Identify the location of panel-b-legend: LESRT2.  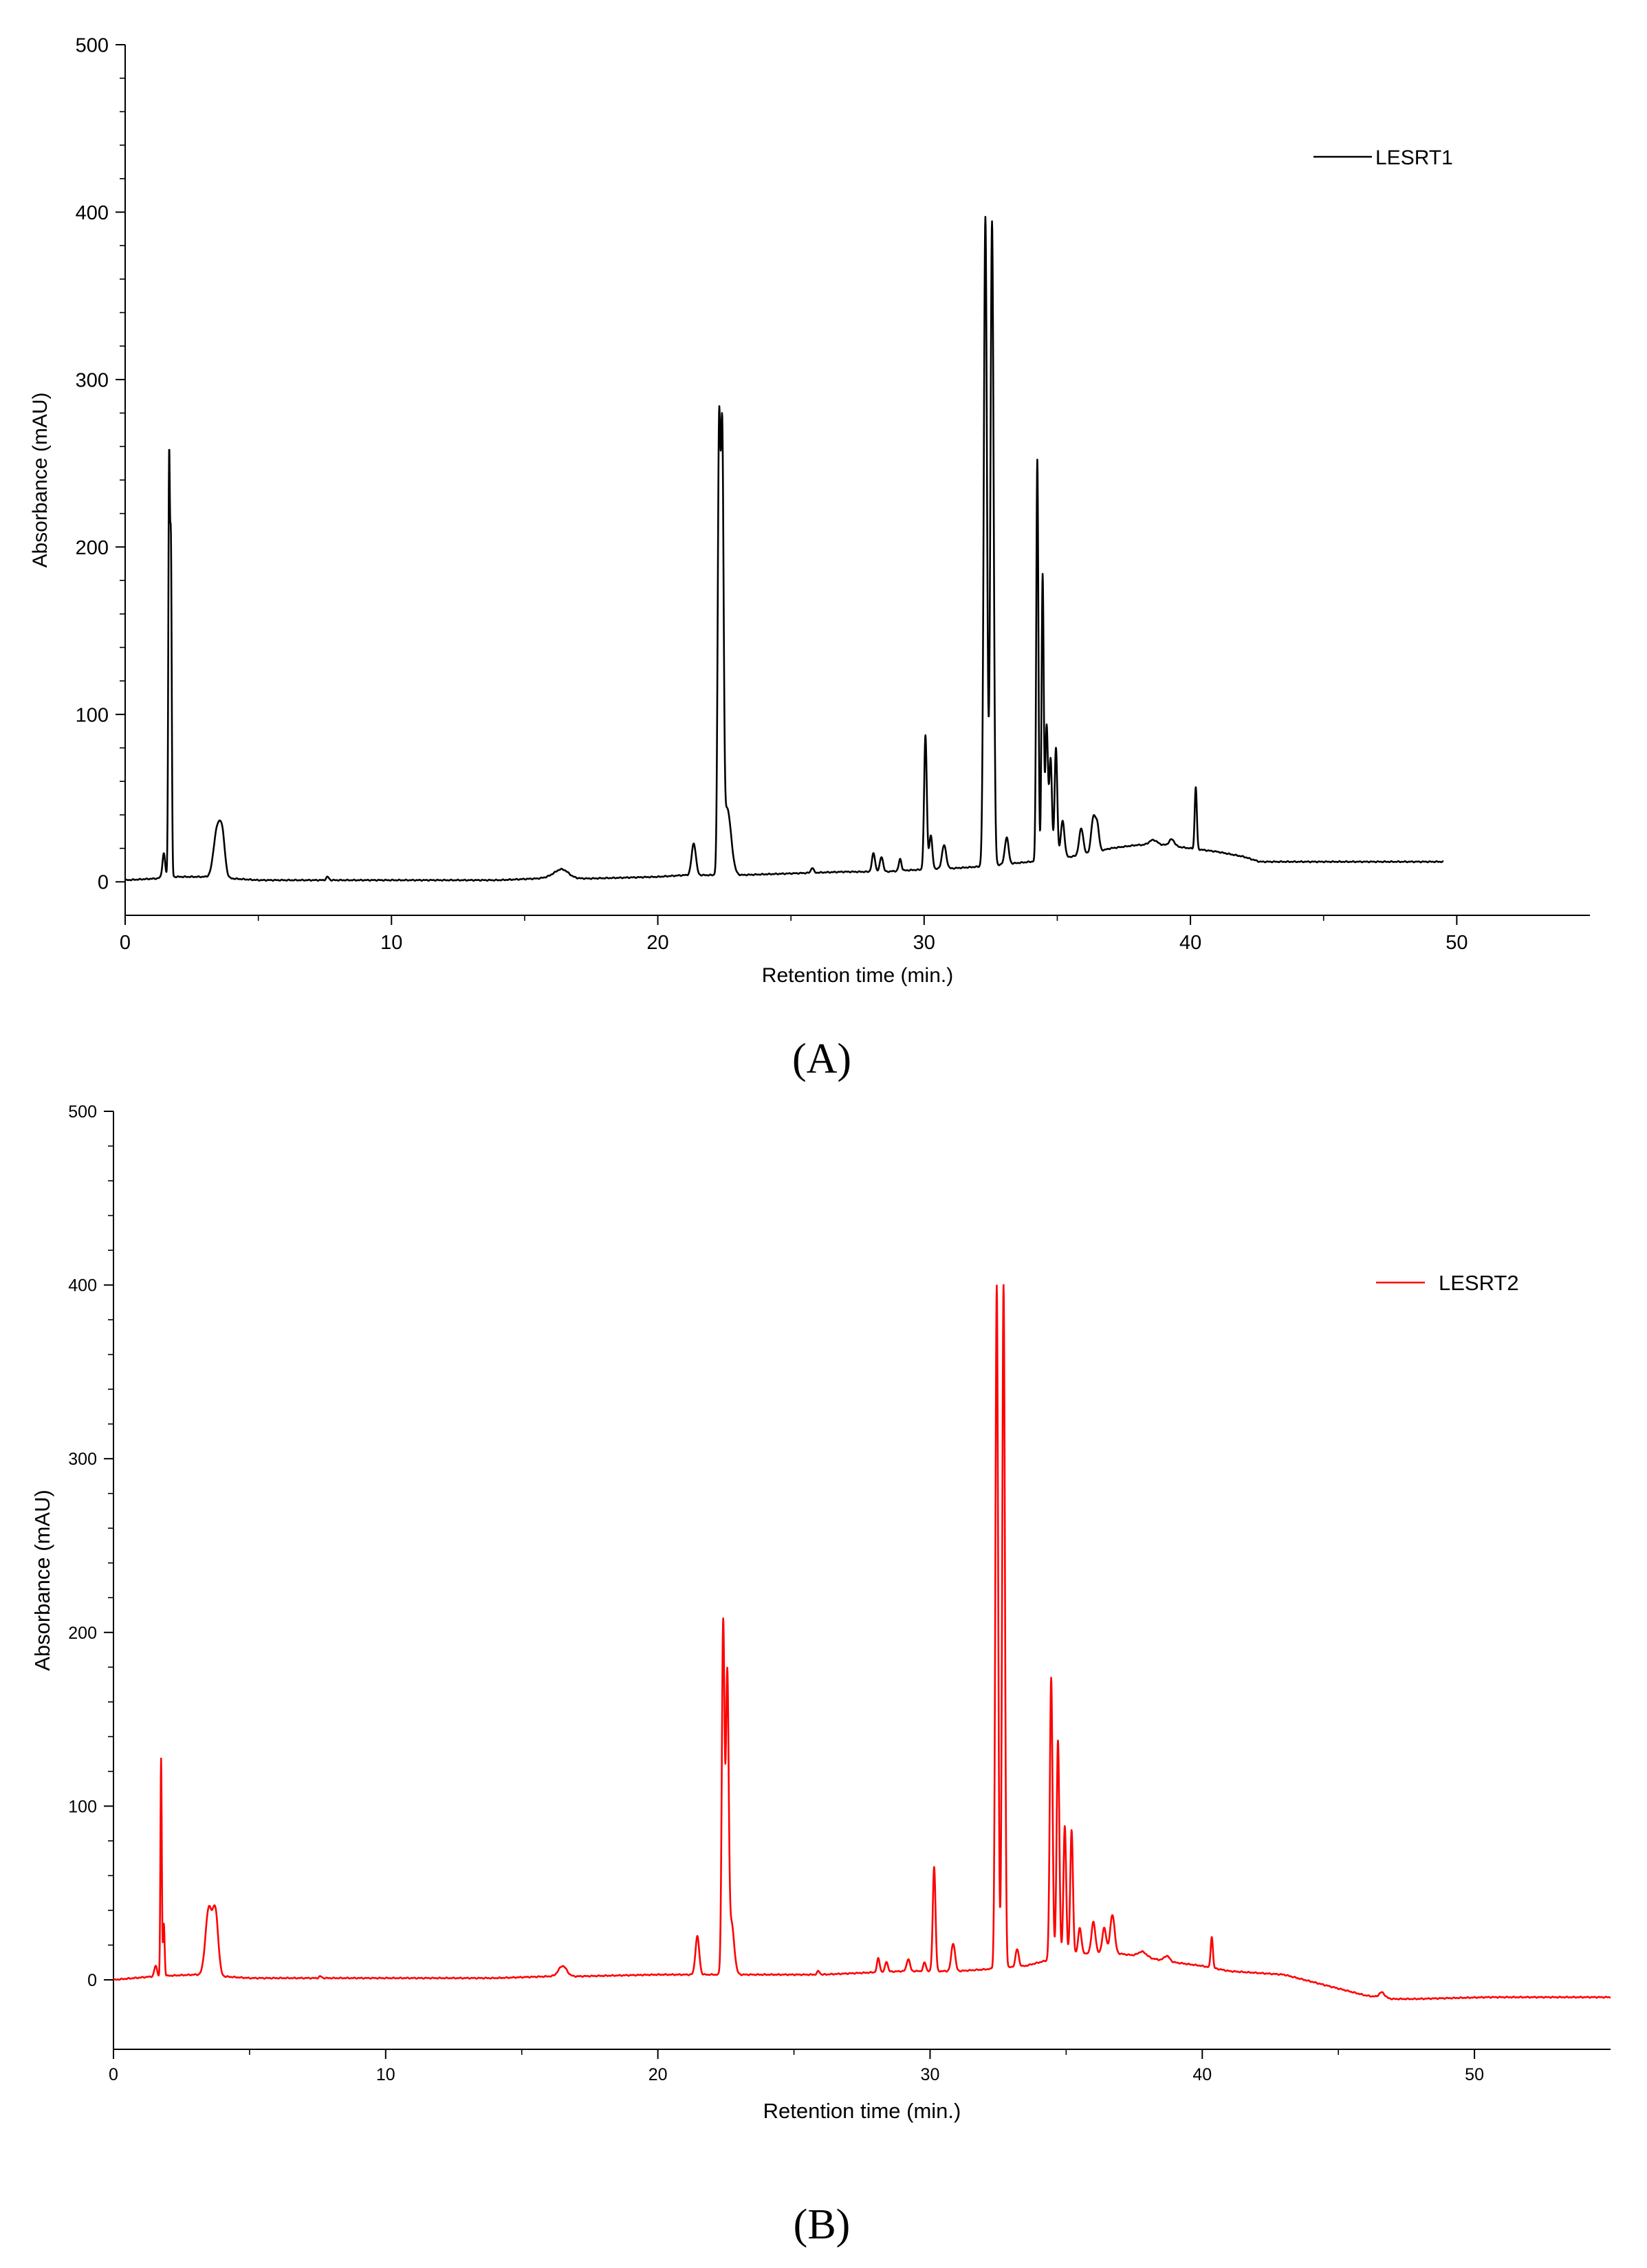
(1448, 1283).